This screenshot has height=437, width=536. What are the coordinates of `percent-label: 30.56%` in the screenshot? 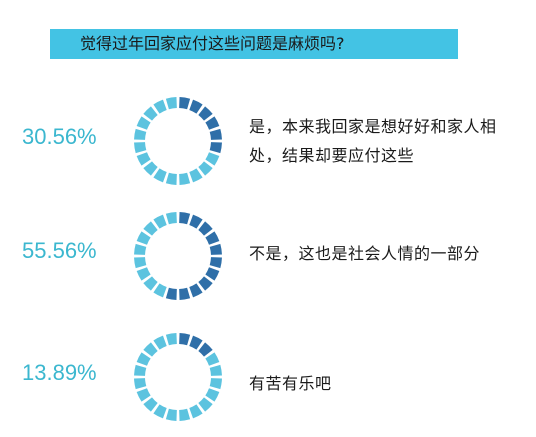 It's located at (59, 136).